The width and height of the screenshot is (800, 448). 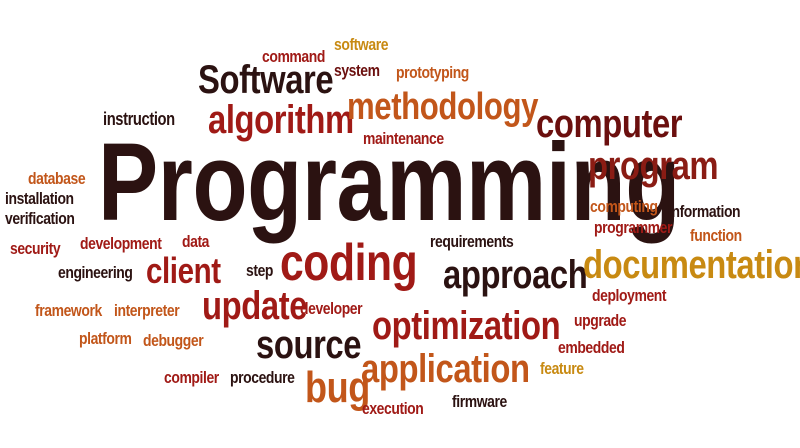 What do you see at coordinates (40, 218) in the screenshot?
I see `word-verification: verification` at bounding box center [40, 218].